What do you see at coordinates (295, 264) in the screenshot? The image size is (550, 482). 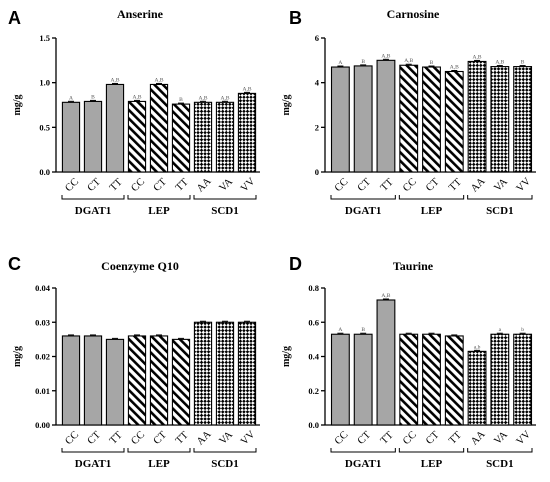 I see `panel-letter: D` at bounding box center [295, 264].